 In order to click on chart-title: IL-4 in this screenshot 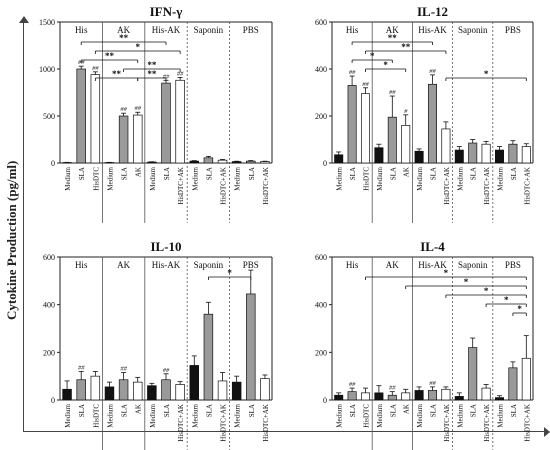, I will do `click(432, 246)`.